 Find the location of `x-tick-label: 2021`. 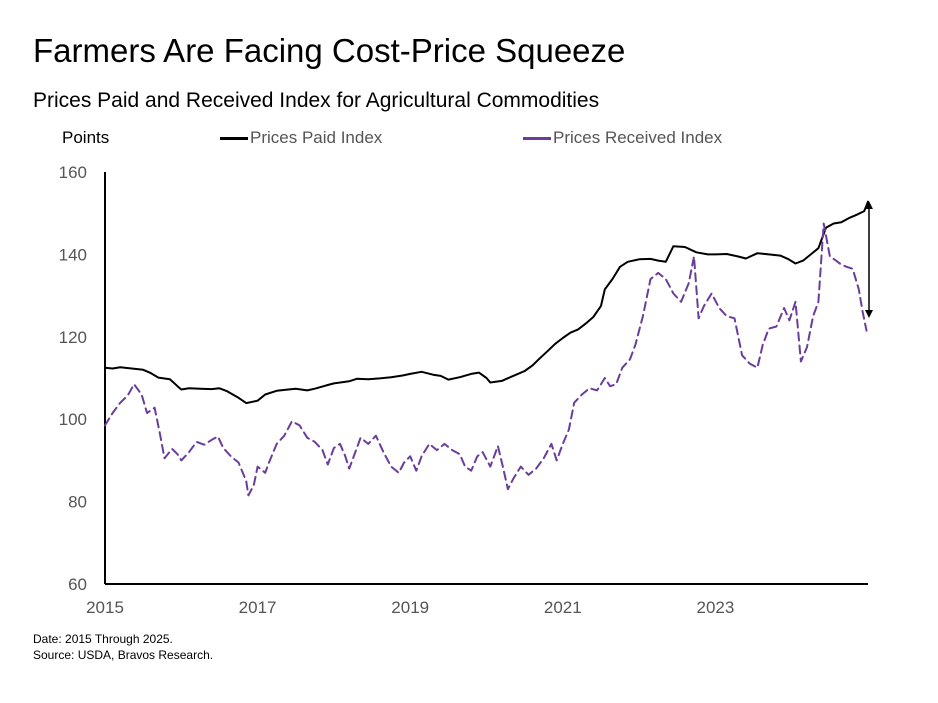

x-tick-label: 2021 is located at coordinates (563, 607).